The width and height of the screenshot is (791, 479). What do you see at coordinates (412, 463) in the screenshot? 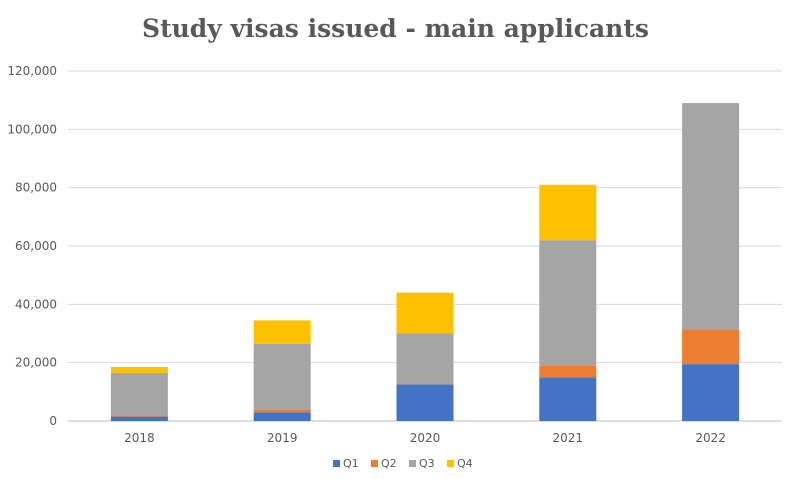
I see `legend-swatch-q3` at bounding box center [412, 463].